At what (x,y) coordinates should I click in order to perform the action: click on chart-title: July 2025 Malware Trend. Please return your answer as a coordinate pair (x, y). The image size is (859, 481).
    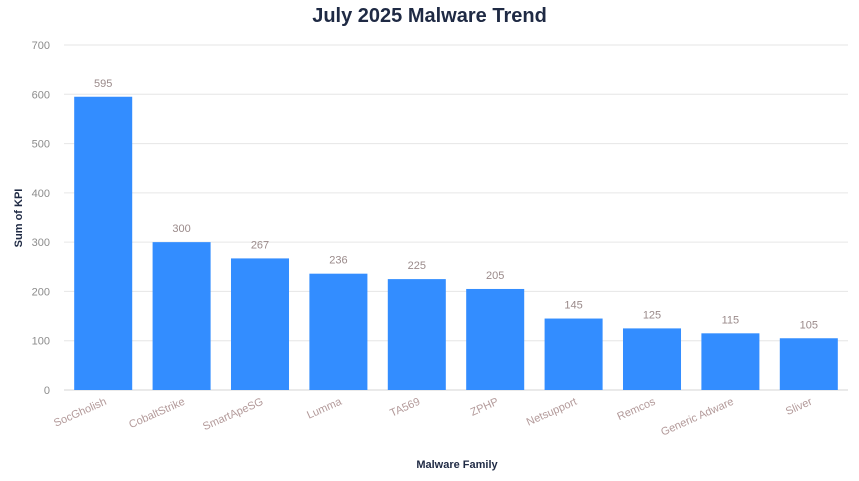
    Looking at the image, I should click on (429, 16).